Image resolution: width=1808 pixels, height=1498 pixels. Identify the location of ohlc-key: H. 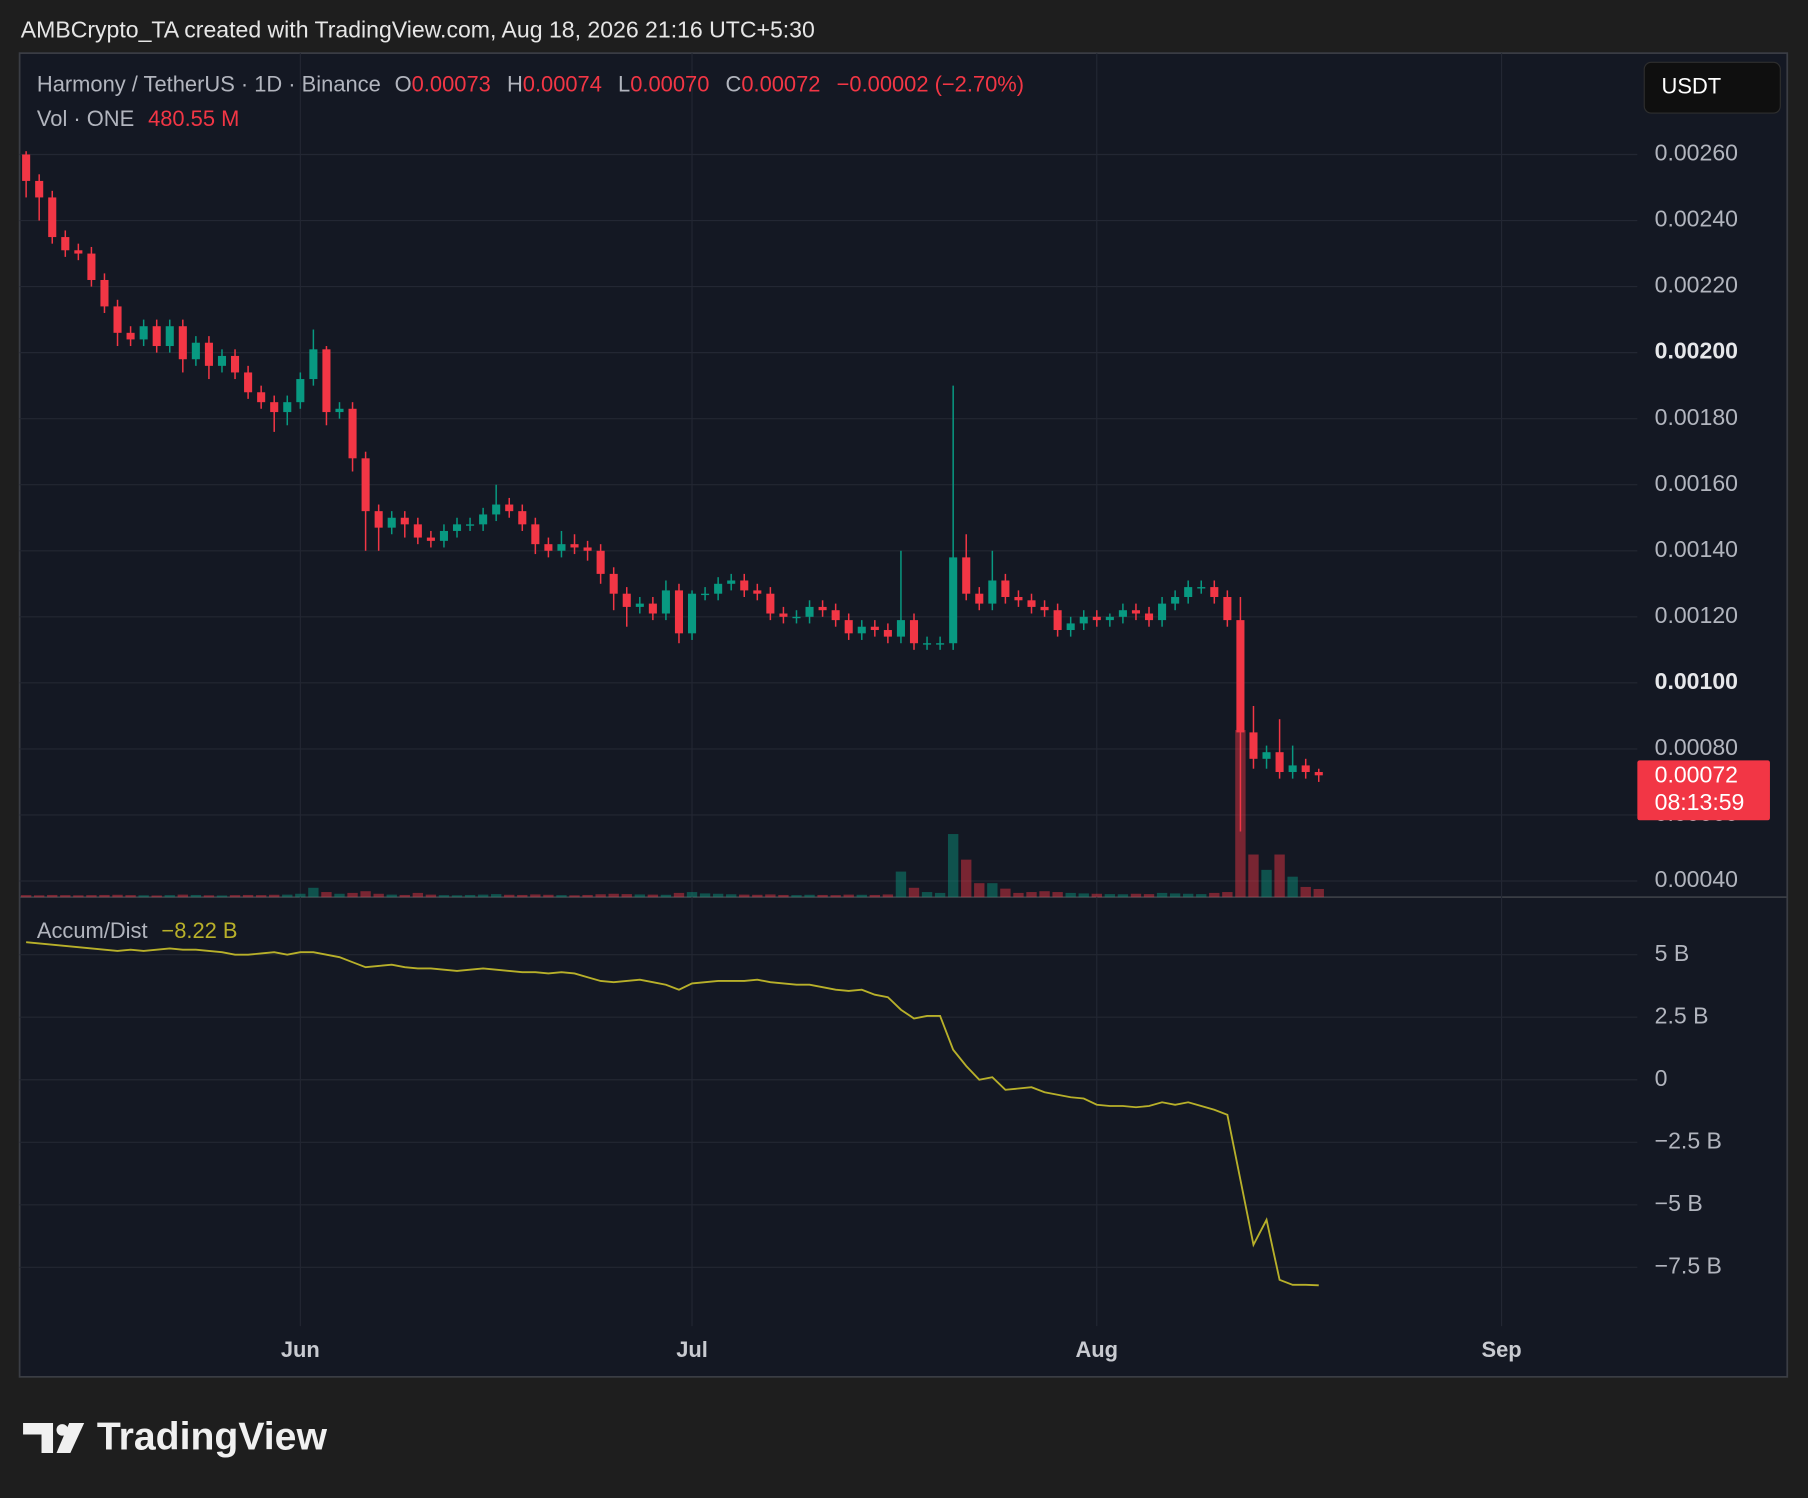
(515, 83).